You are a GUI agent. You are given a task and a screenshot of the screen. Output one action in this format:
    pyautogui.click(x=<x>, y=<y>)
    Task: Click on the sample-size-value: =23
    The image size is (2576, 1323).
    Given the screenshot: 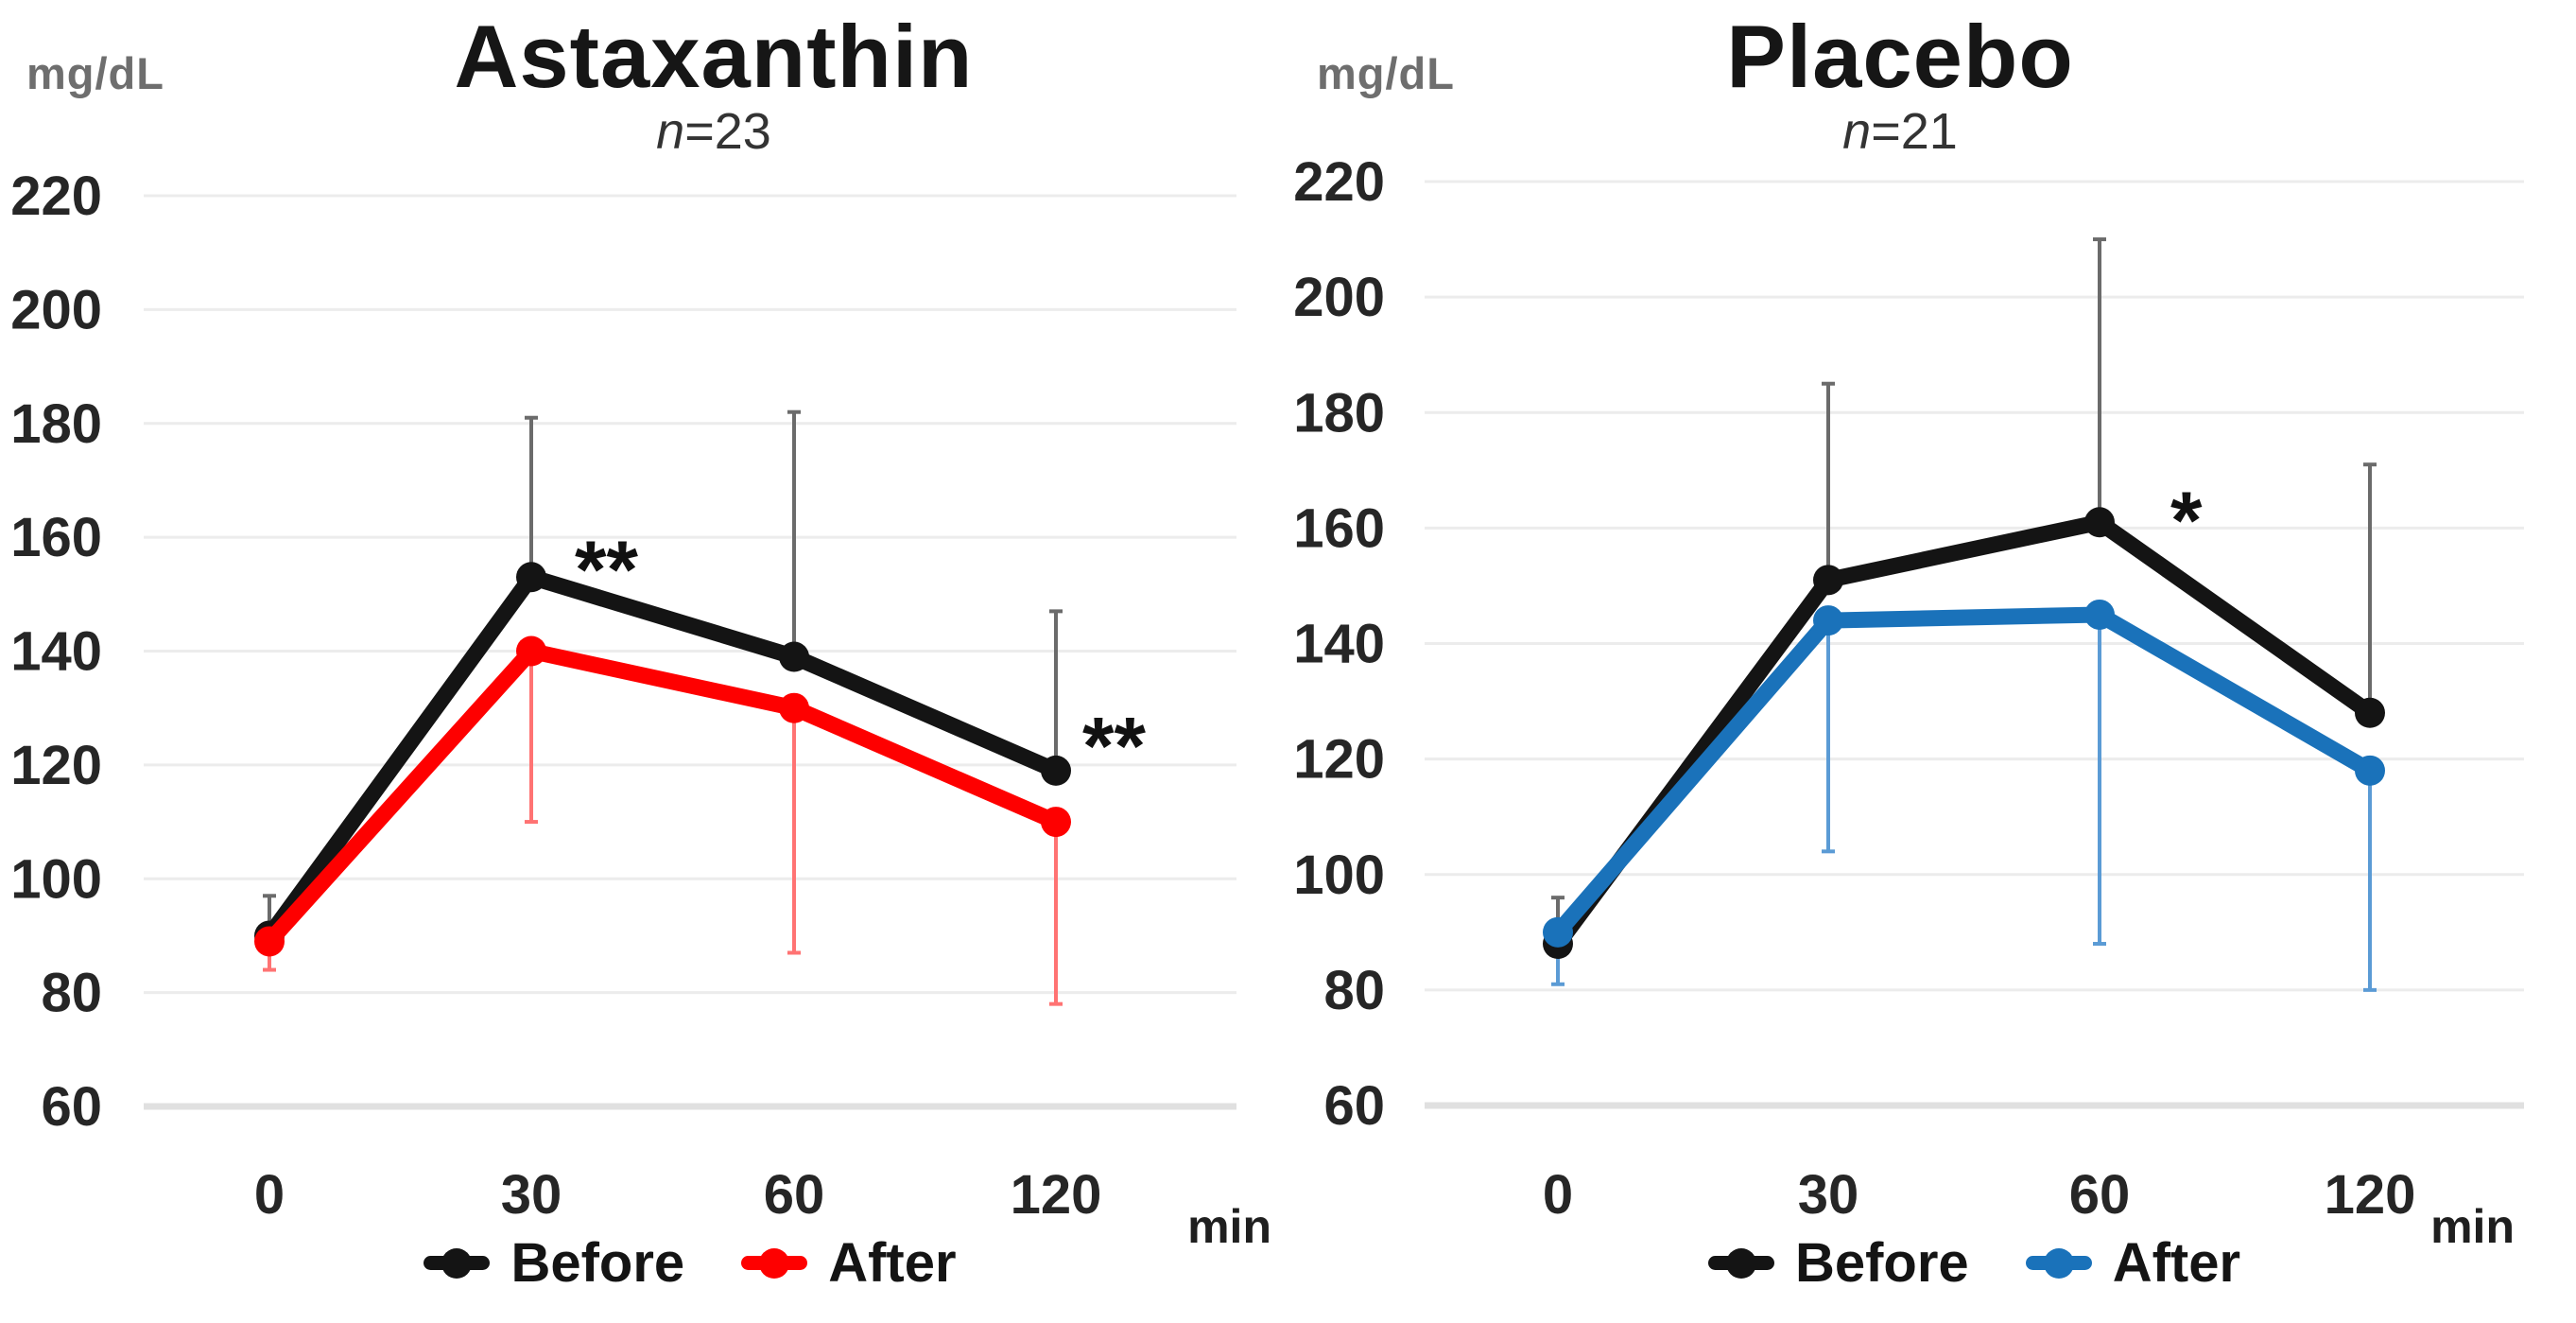 What is the action you would take?
    pyautogui.click(x=727, y=131)
    